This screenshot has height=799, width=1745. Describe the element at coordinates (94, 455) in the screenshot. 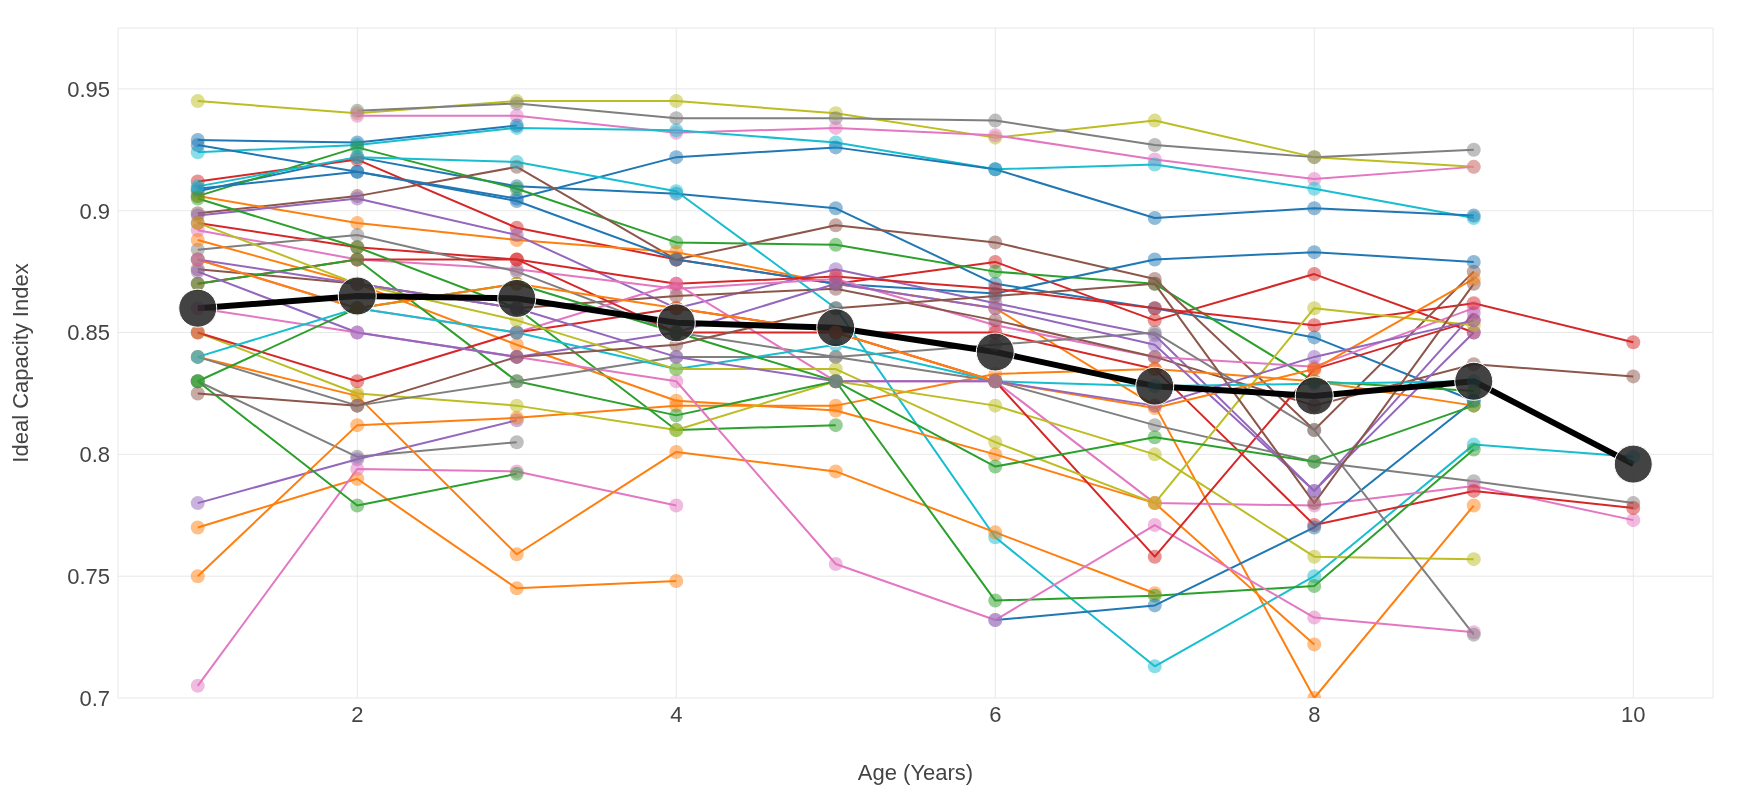

I see `y-tick-label: 0.8` at that location.